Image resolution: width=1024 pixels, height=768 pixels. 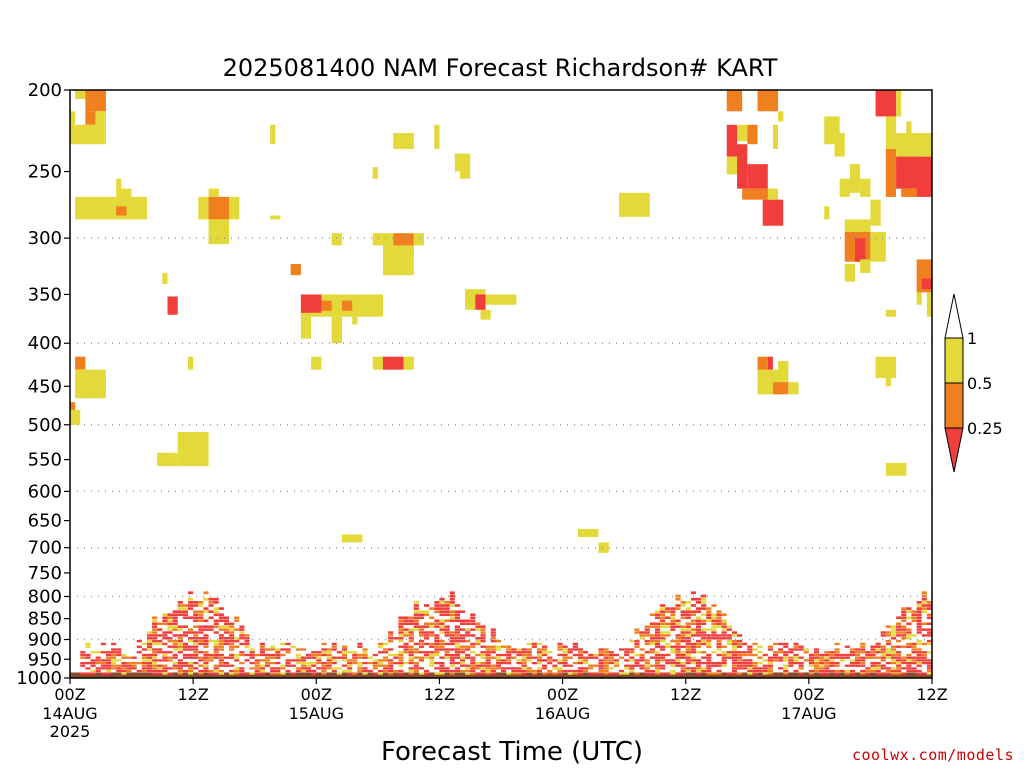 What do you see at coordinates (45, 491) in the screenshot?
I see `y-tick-label: 600` at bounding box center [45, 491].